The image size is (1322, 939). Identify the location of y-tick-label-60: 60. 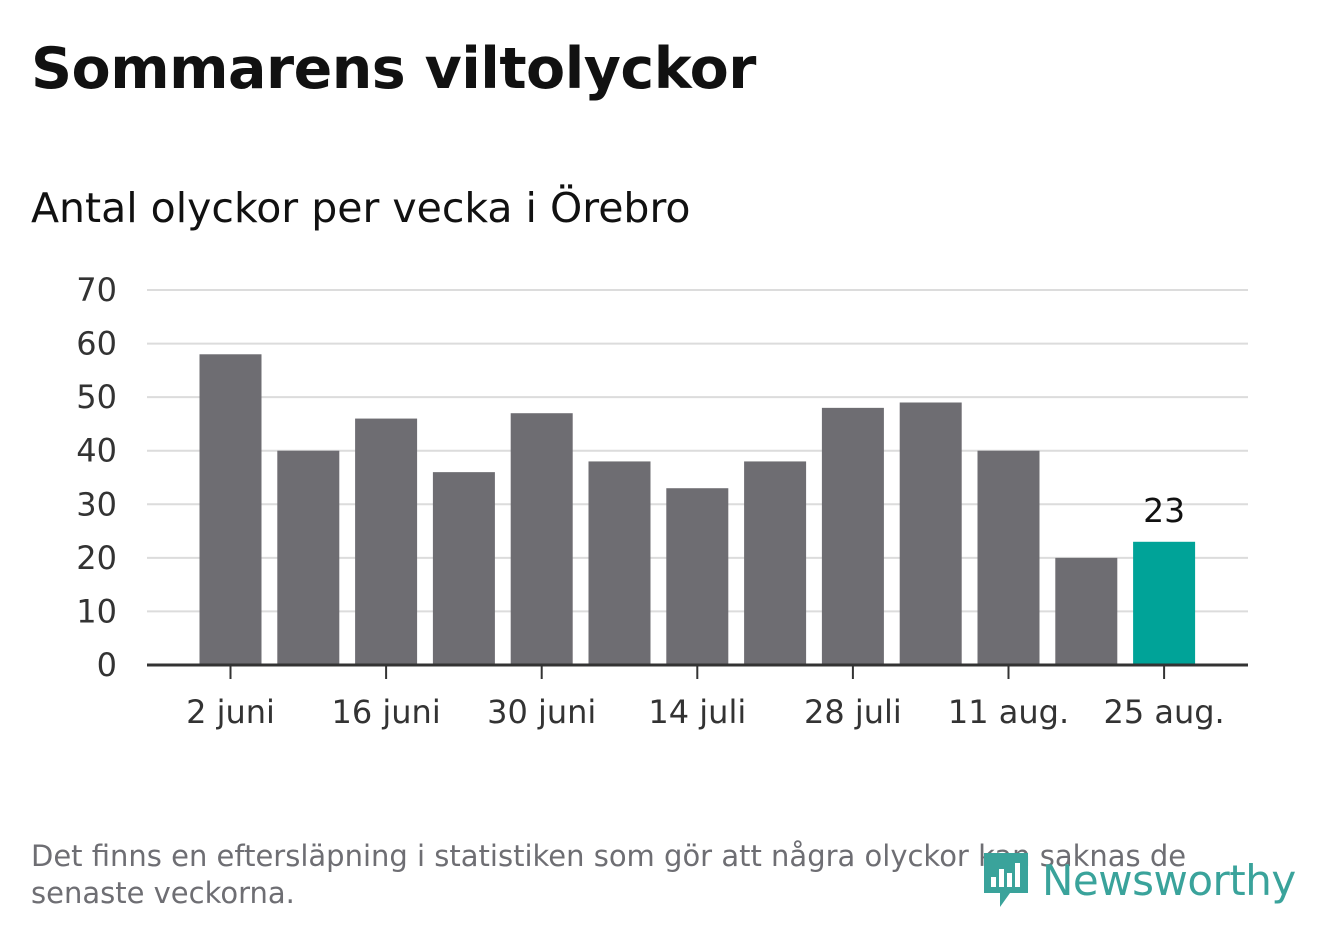
(96, 344).